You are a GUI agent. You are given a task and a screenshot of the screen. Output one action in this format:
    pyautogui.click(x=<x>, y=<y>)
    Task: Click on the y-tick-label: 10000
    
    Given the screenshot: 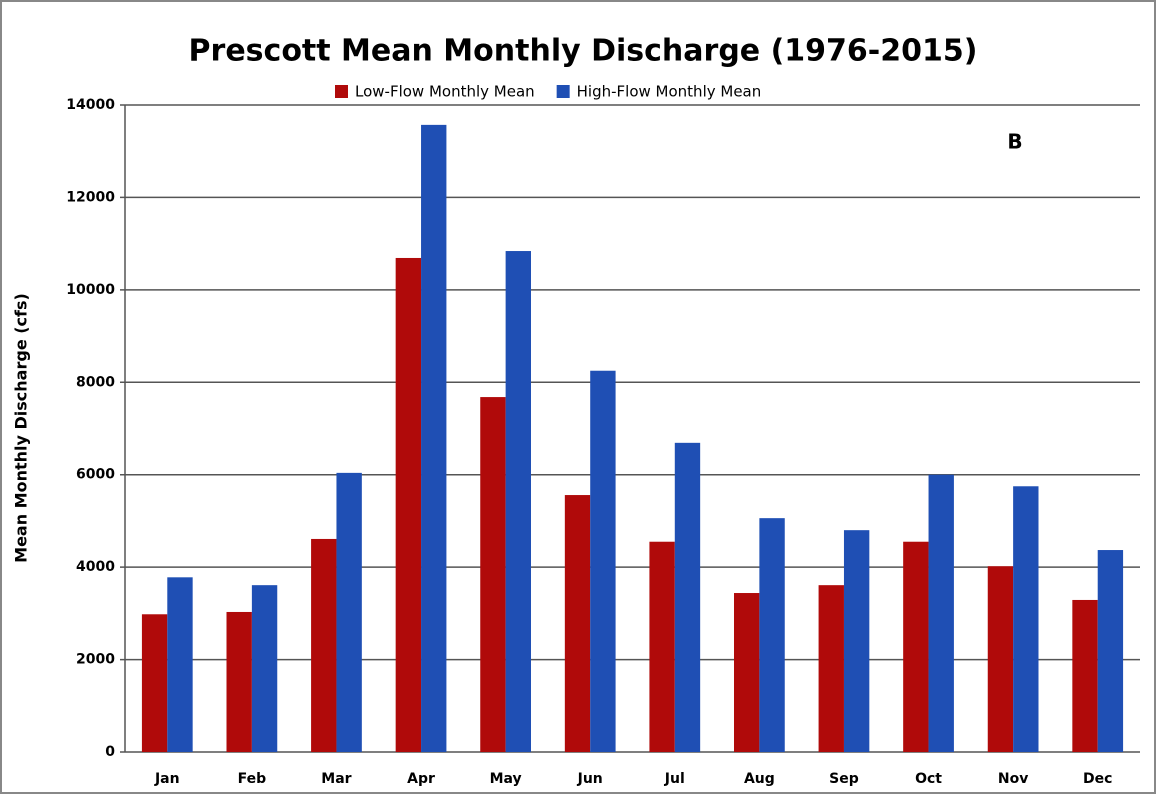 What is the action you would take?
    pyautogui.click(x=90, y=290)
    